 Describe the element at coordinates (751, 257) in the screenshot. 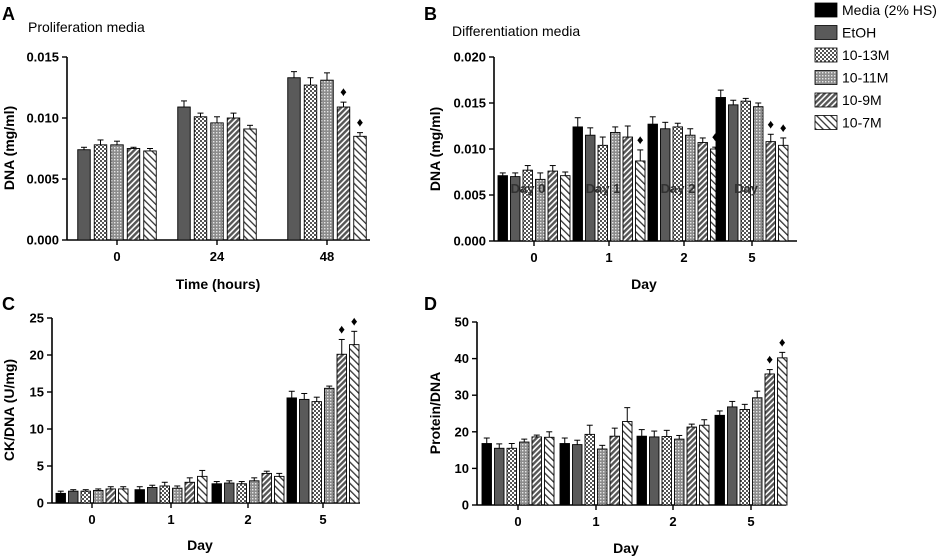

I see `x-tick-label-b: 5` at that location.